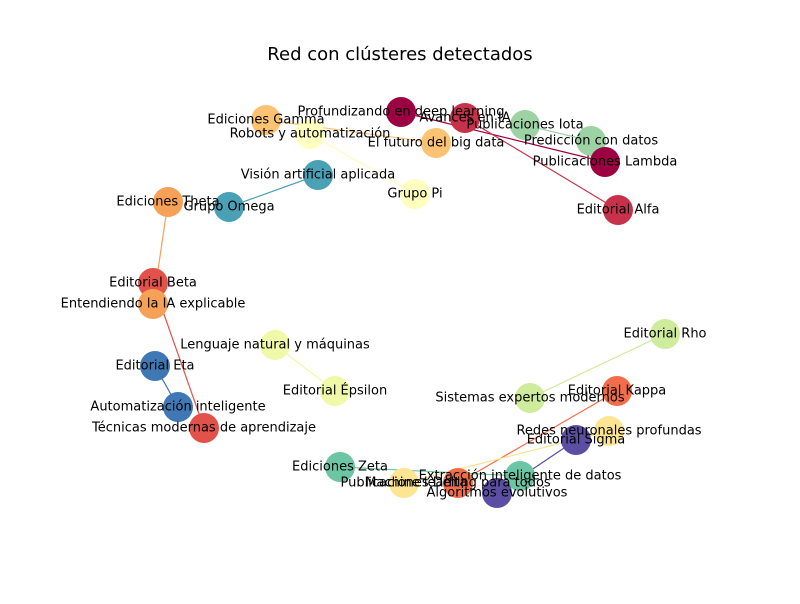 This screenshot has width=800, height=604. I want to click on node-label: El futuro del big data, so click(436, 143).